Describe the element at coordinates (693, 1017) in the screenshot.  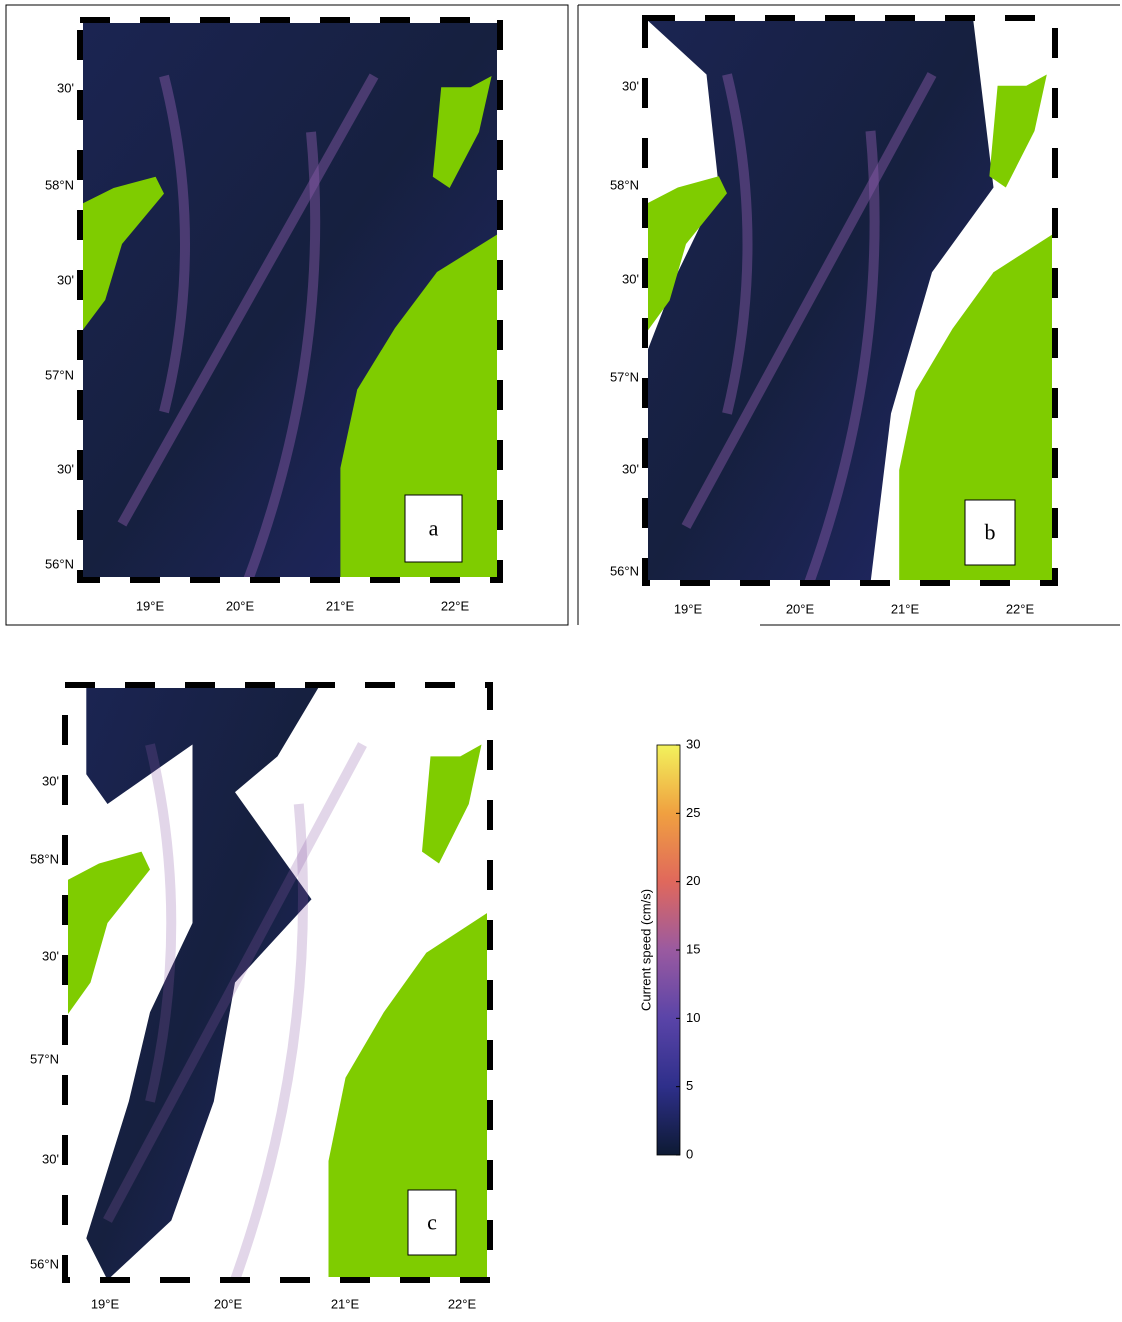
I see `colorbar-tick-label: 10` at that location.